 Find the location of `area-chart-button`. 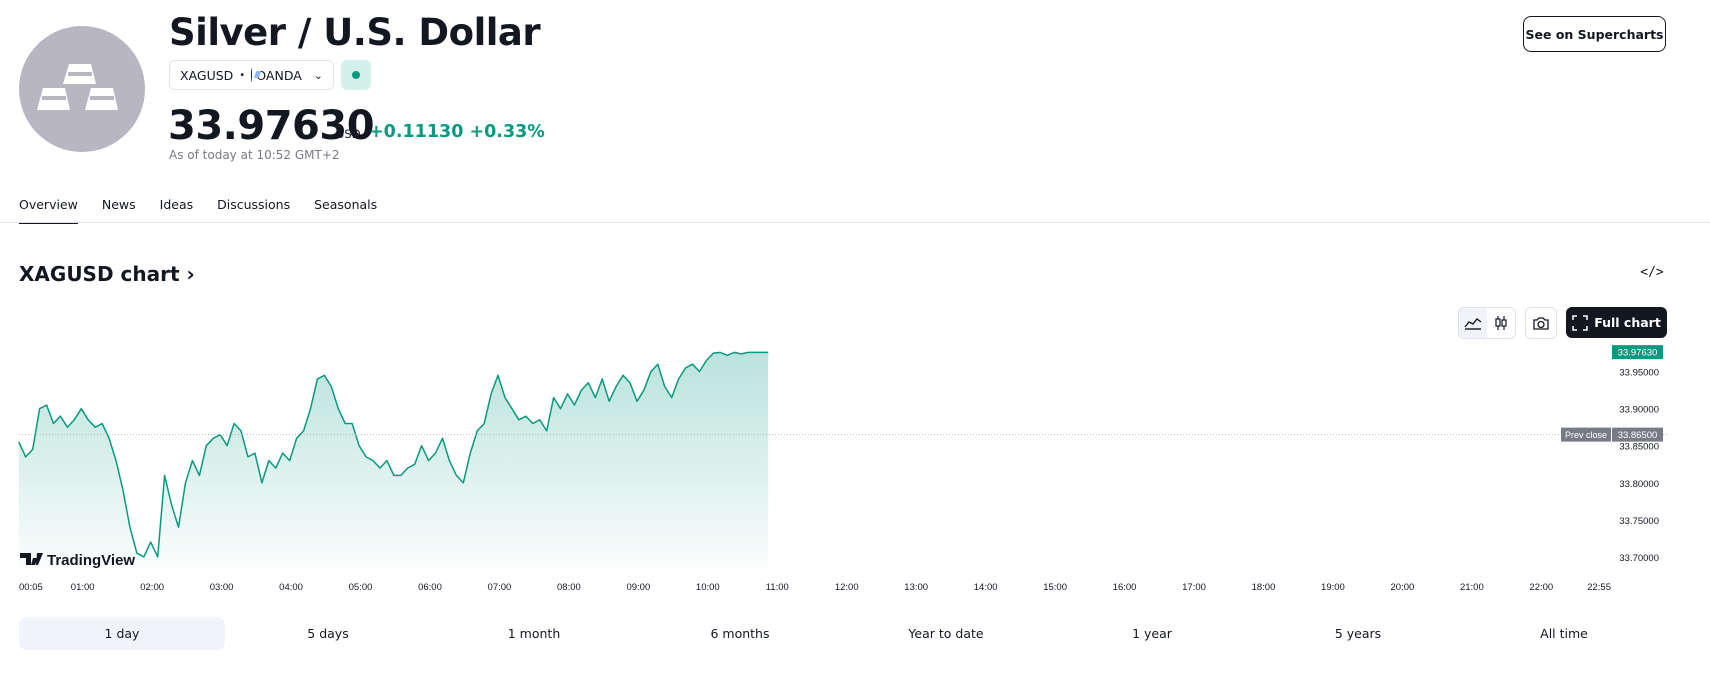

area-chart-button is located at coordinates (1473, 323).